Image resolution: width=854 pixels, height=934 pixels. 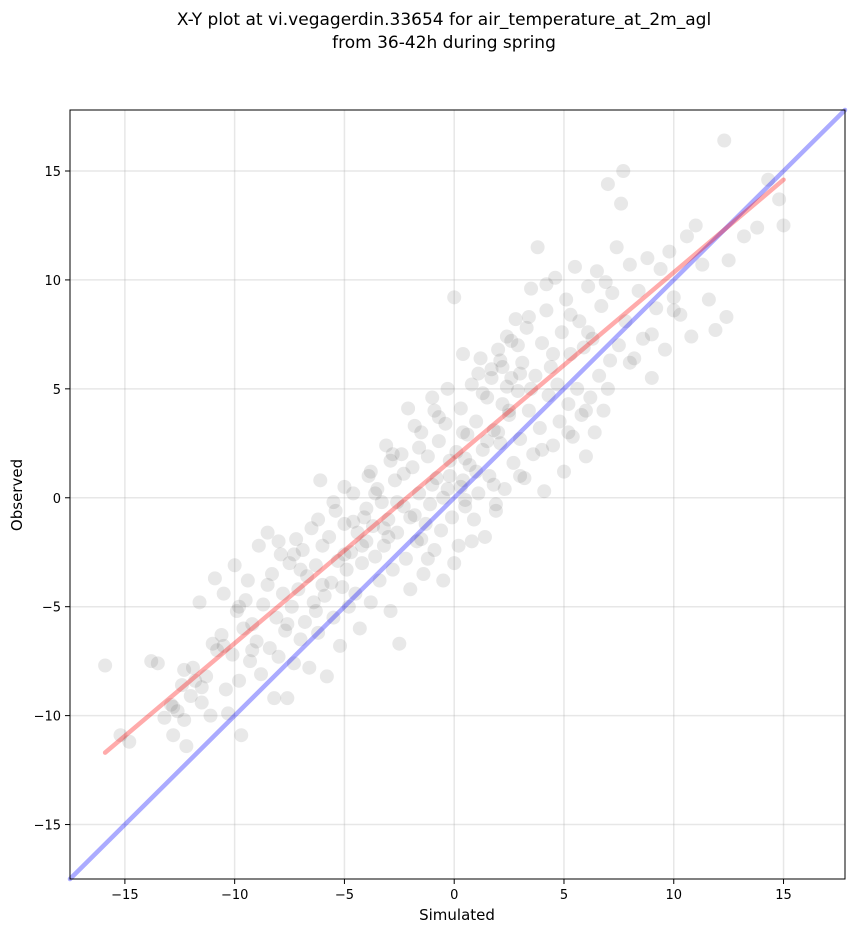 What do you see at coordinates (234, 895) in the screenshot?
I see `x-tick-label: −10` at bounding box center [234, 895].